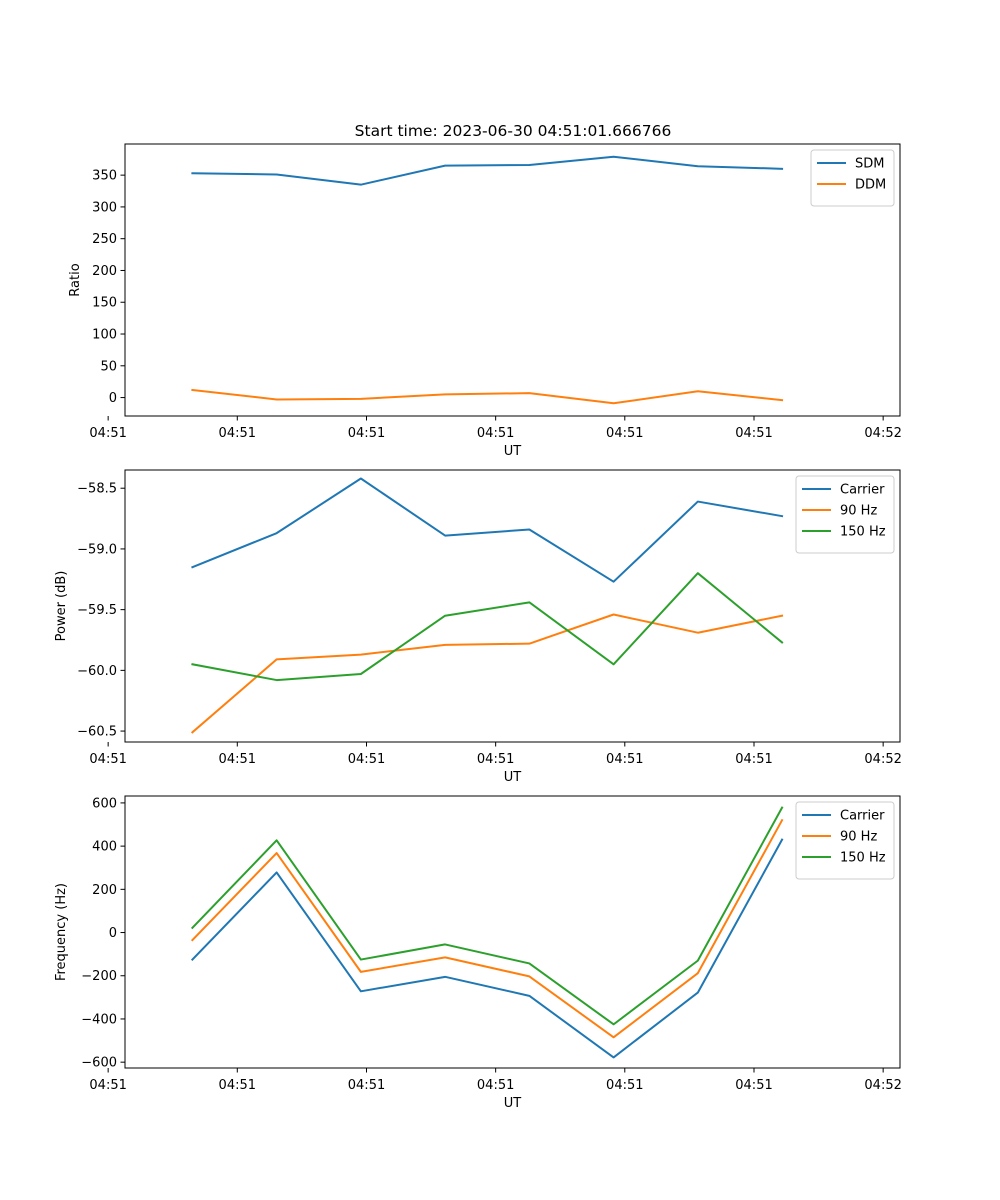 The width and height of the screenshot is (1000, 1200). Describe the element at coordinates (104, 803) in the screenshot. I see `y-tick-label: 600` at that location.